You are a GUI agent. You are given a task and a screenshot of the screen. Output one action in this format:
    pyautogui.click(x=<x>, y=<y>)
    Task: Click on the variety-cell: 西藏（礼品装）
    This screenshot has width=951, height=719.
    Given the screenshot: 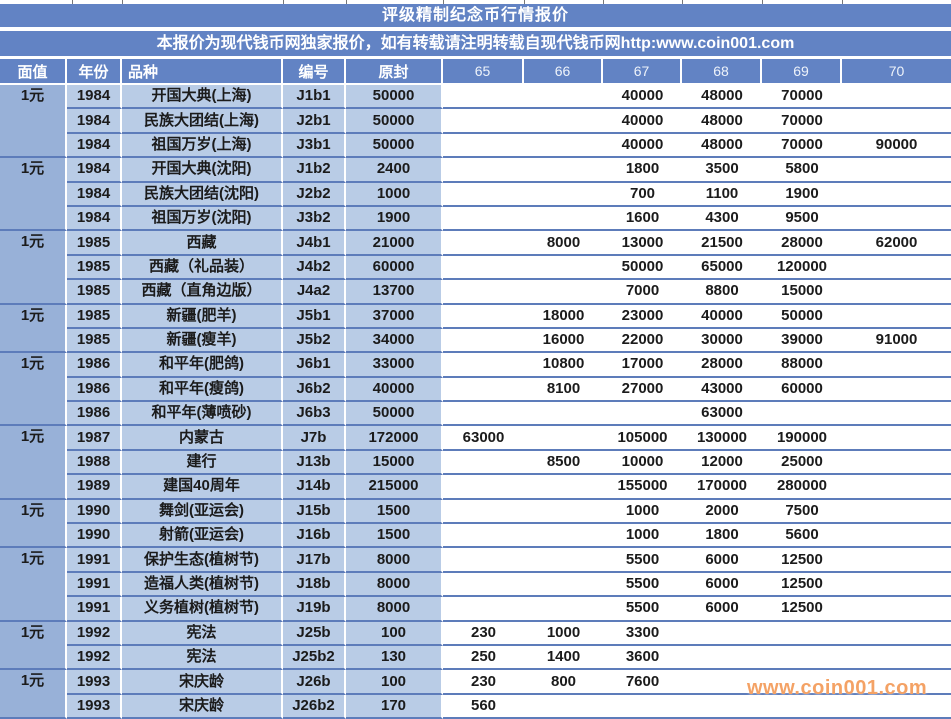 What is the action you would take?
    pyautogui.click(x=202, y=268)
    